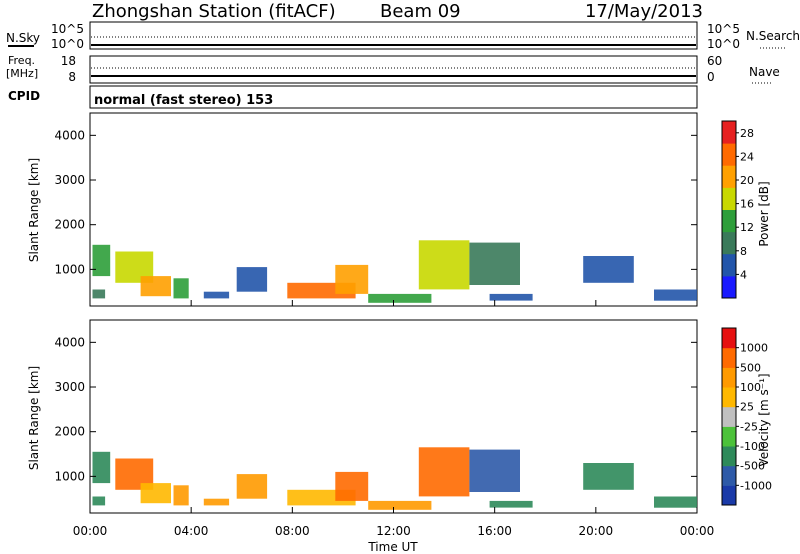 The height and width of the screenshot is (554, 800). What do you see at coordinates (596, 531) in the screenshot?
I see `x-tick-label: 20:00` at bounding box center [596, 531].